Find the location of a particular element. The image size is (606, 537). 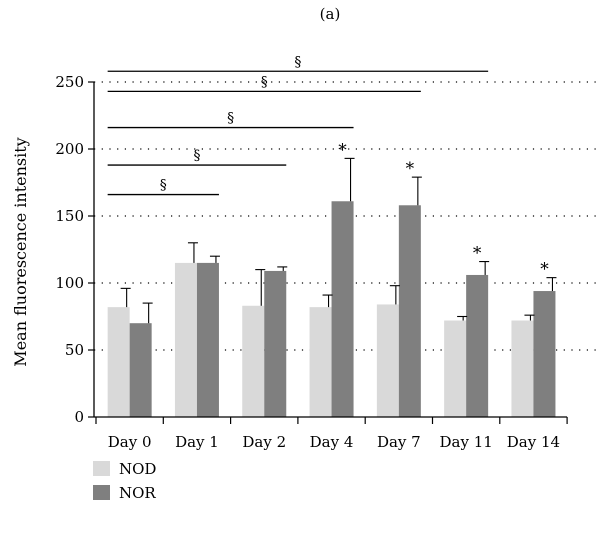

x-tick-label-day-14: Day 14 is located at coordinates (533, 442).